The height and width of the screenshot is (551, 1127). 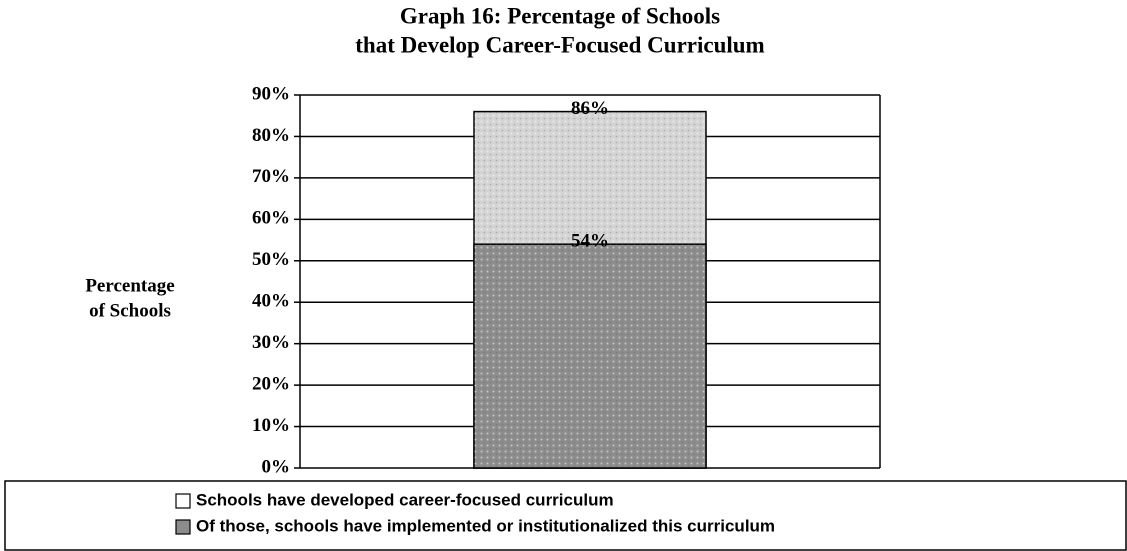 What do you see at coordinates (271, 135) in the screenshot?
I see `y-tick-label: 80%` at bounding box center [271, 135].